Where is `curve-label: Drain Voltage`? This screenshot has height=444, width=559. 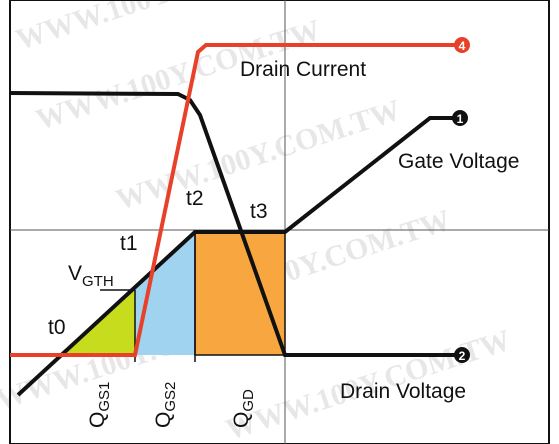 curve-label: Drain Voltage is located at coordinates (403, 391).